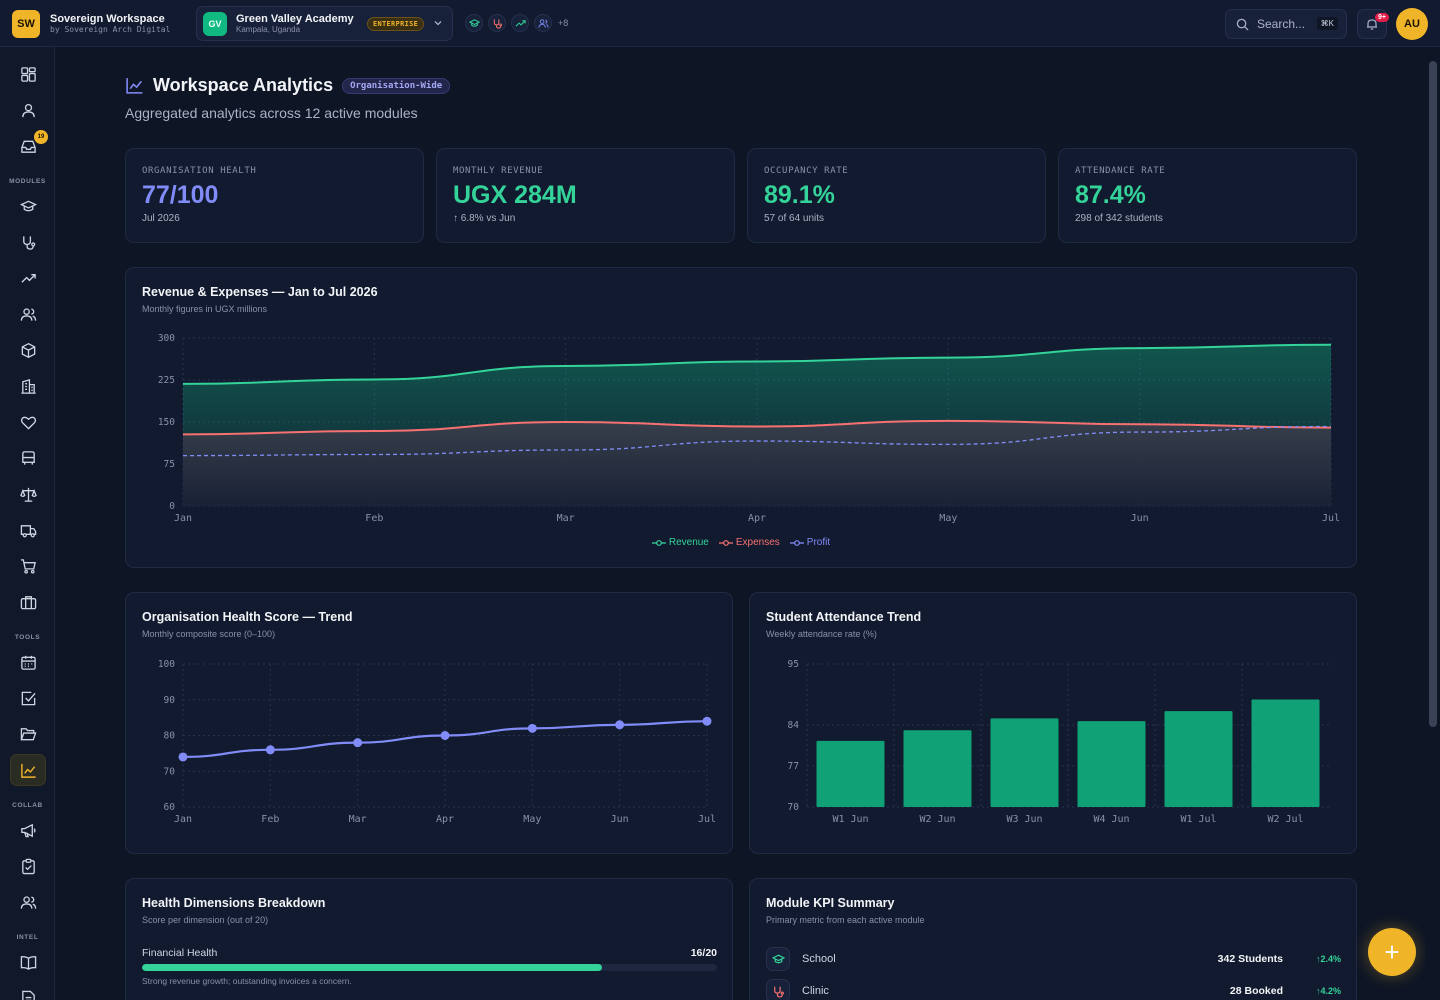 The width and height of the screenshot is (1440, 1000). I want to click on sidebar-item-transport, so click(28, 458).